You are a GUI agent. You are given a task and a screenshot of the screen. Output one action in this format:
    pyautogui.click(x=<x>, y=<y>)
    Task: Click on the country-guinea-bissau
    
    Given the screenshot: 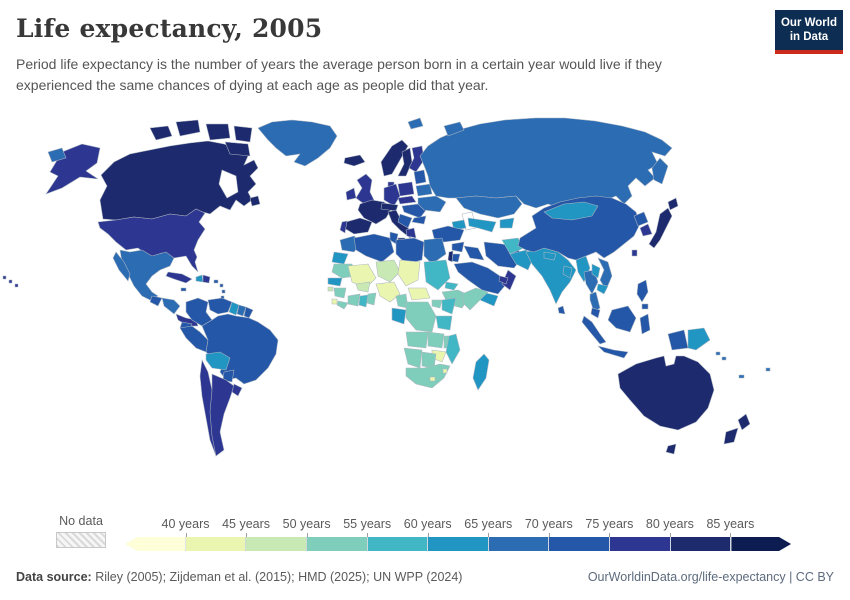 What is the action you would take?
    pyautogui.click(x=330, y=289)
    